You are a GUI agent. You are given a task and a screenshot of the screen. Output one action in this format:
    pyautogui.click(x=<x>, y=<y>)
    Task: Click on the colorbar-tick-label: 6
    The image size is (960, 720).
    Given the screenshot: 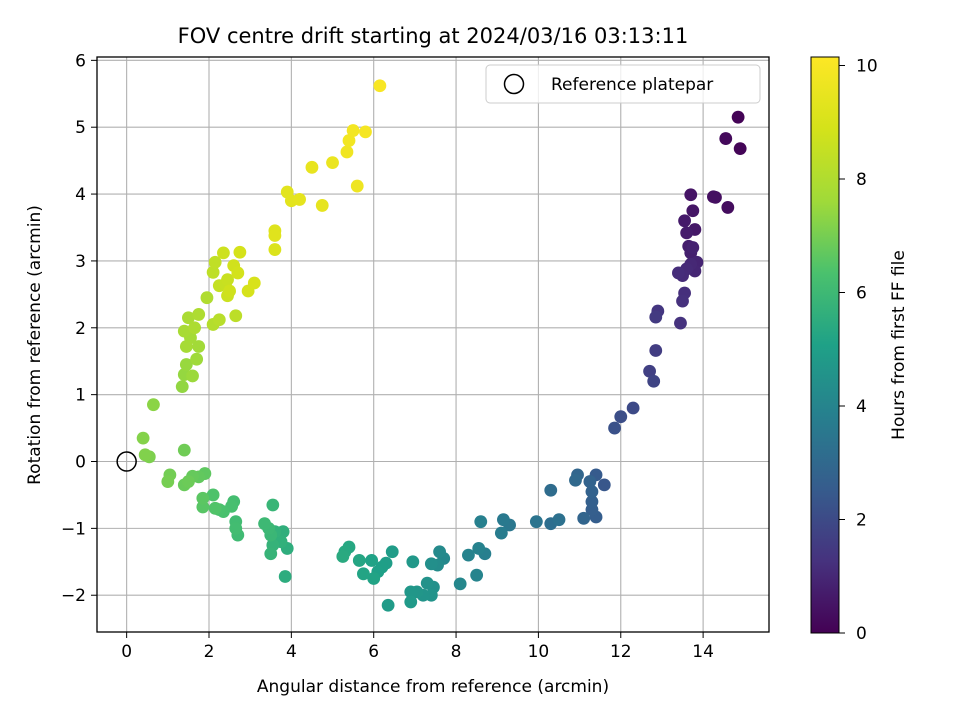 What is the action you would take?
    pyautogui.click(x=861, y=294)
    